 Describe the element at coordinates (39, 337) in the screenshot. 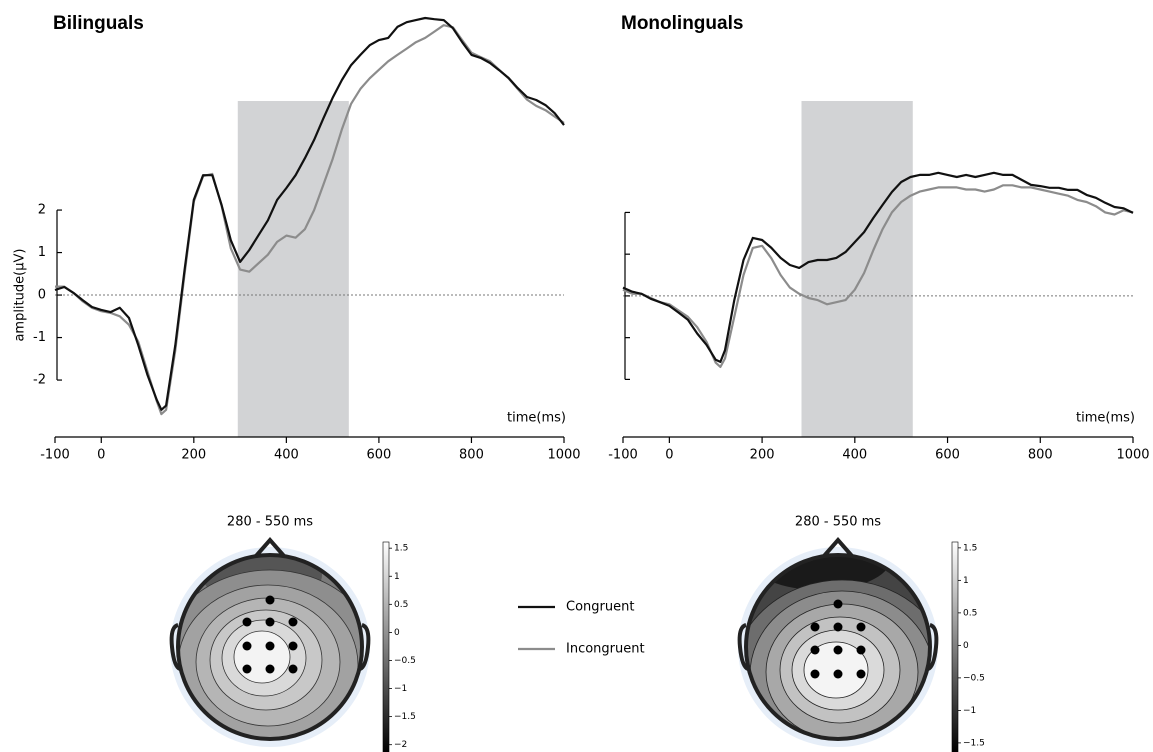

I see `y-tick-label: -1` at that location.